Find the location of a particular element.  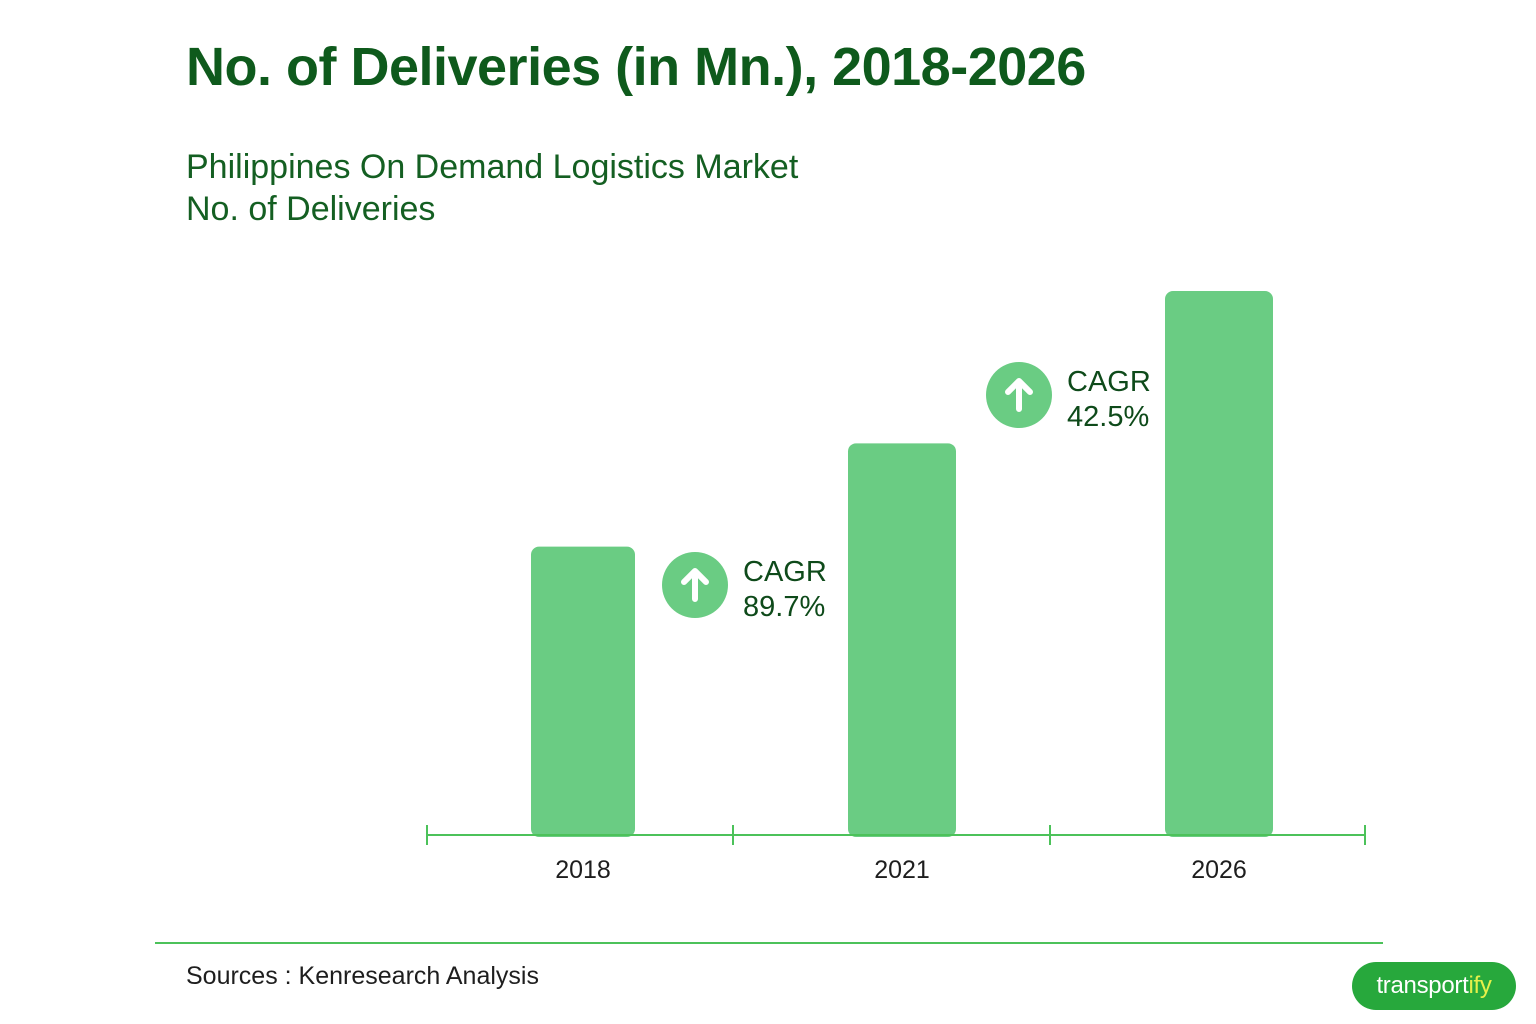

cagr-value-1: 42.5% is located at coordinates (1108, 417).